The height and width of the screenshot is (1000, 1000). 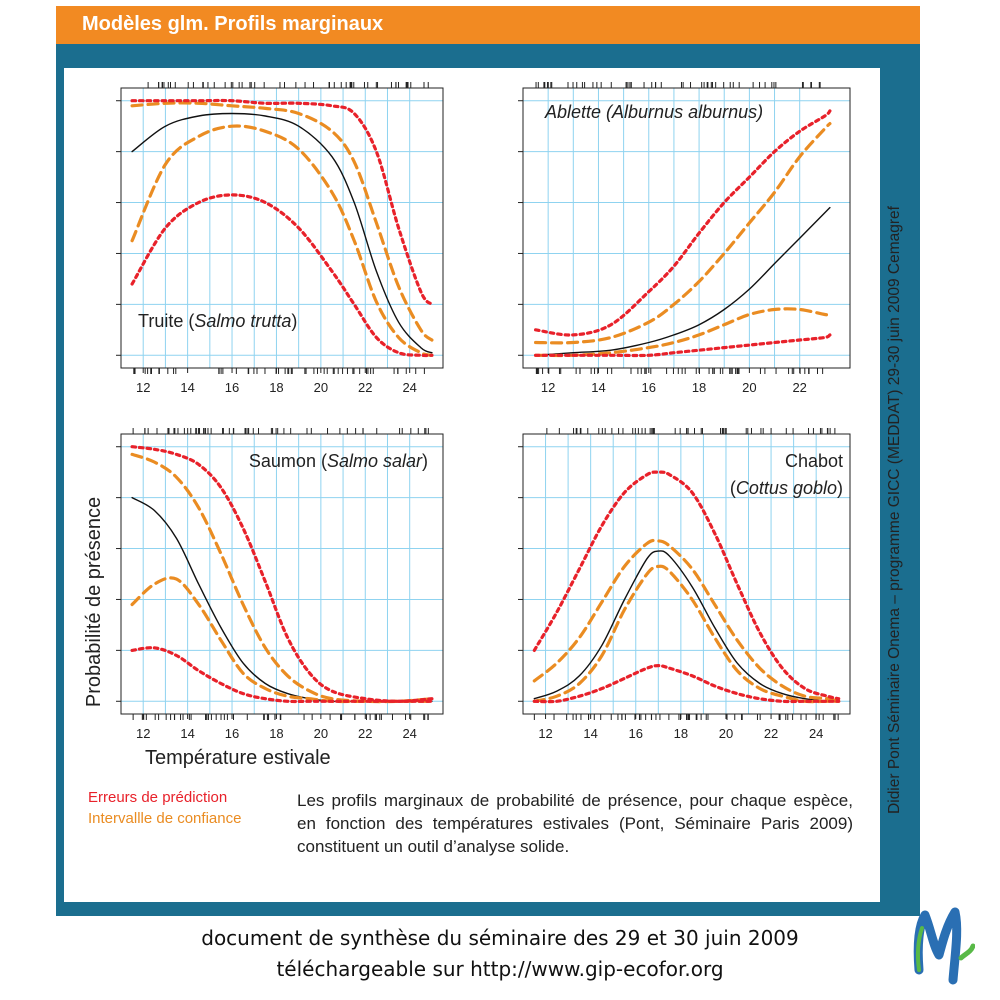 What do you see at coordinates (217, 321) in the screenshot?
I see `panel-title: Truite (Salmo trutta)` at bounding box center [217, 321].